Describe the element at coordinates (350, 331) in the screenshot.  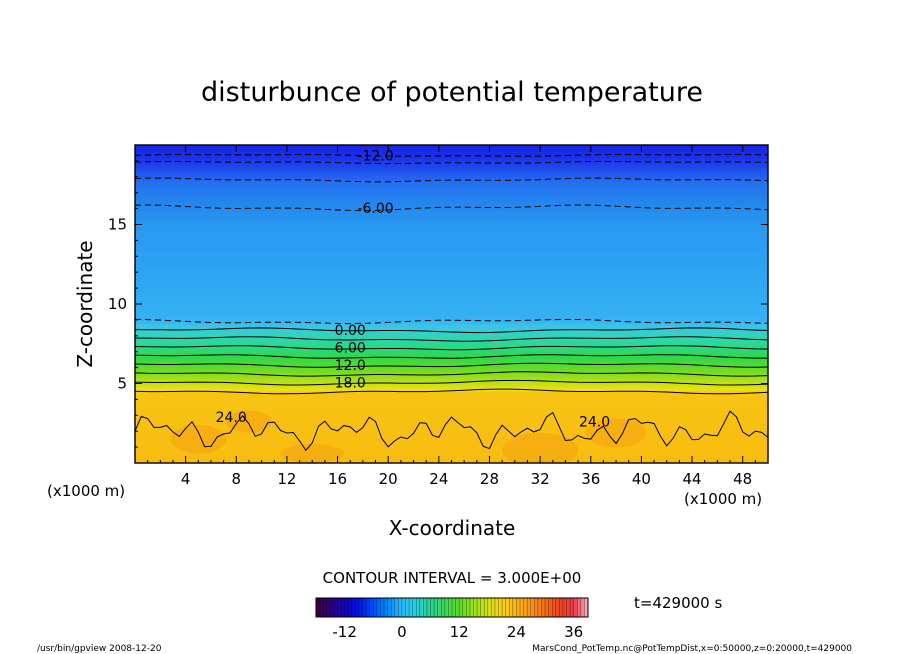
I see `contour-label: 0.00` at that location.